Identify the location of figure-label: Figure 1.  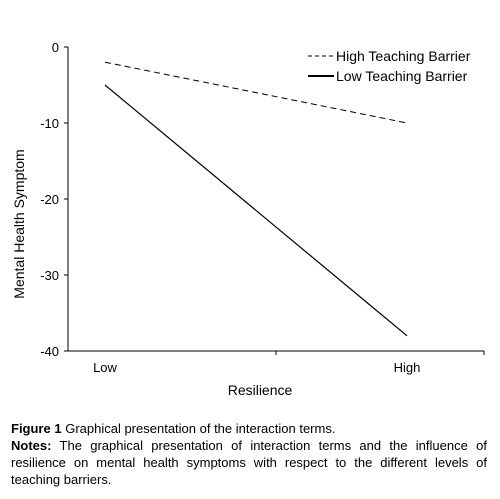
(36, 428).